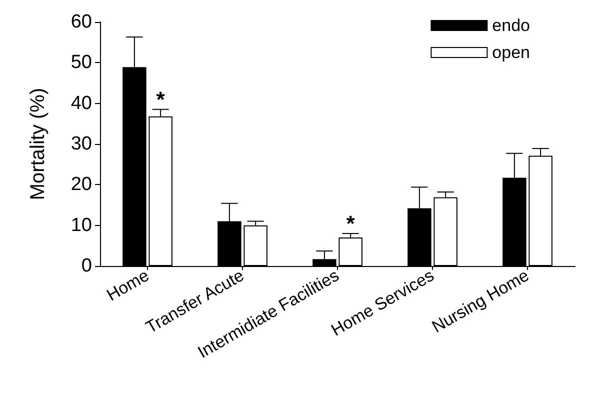  I want to click on y-tick-label: 30, so click(81, 144).